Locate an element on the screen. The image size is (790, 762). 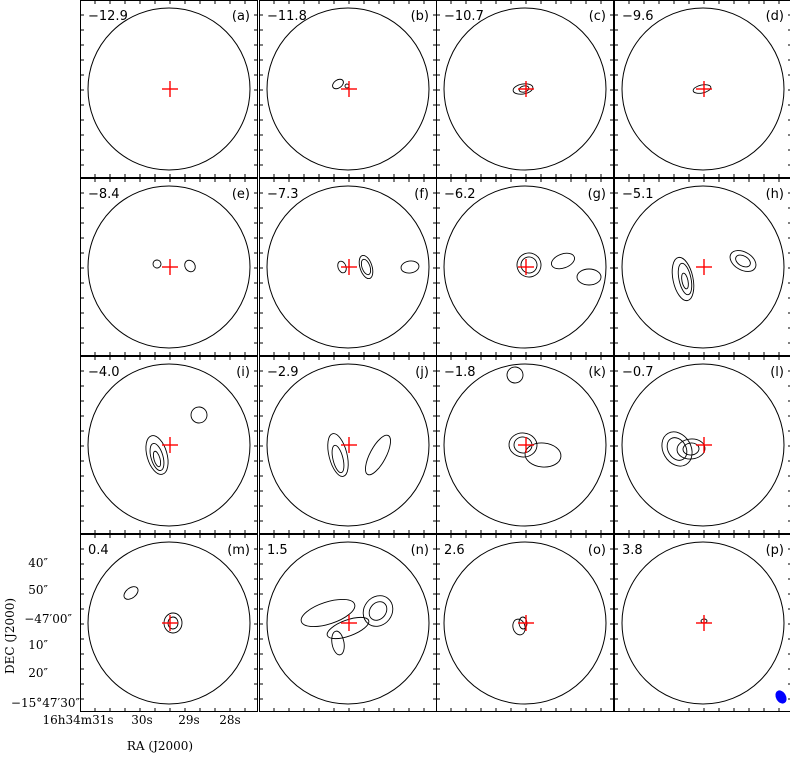
channel-panel: −5.1 (h) is located at coordinates (702, 267).